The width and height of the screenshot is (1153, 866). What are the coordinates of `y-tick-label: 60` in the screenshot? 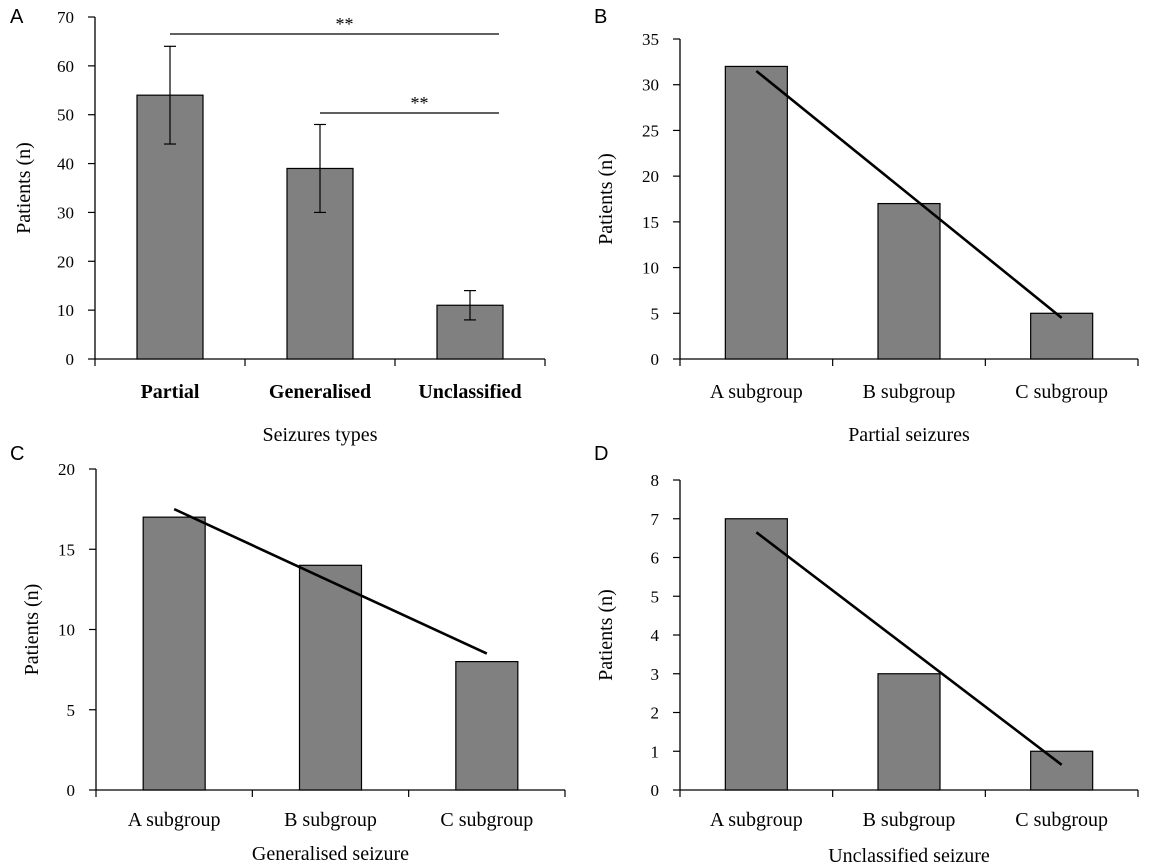 It's located at (65, 66).